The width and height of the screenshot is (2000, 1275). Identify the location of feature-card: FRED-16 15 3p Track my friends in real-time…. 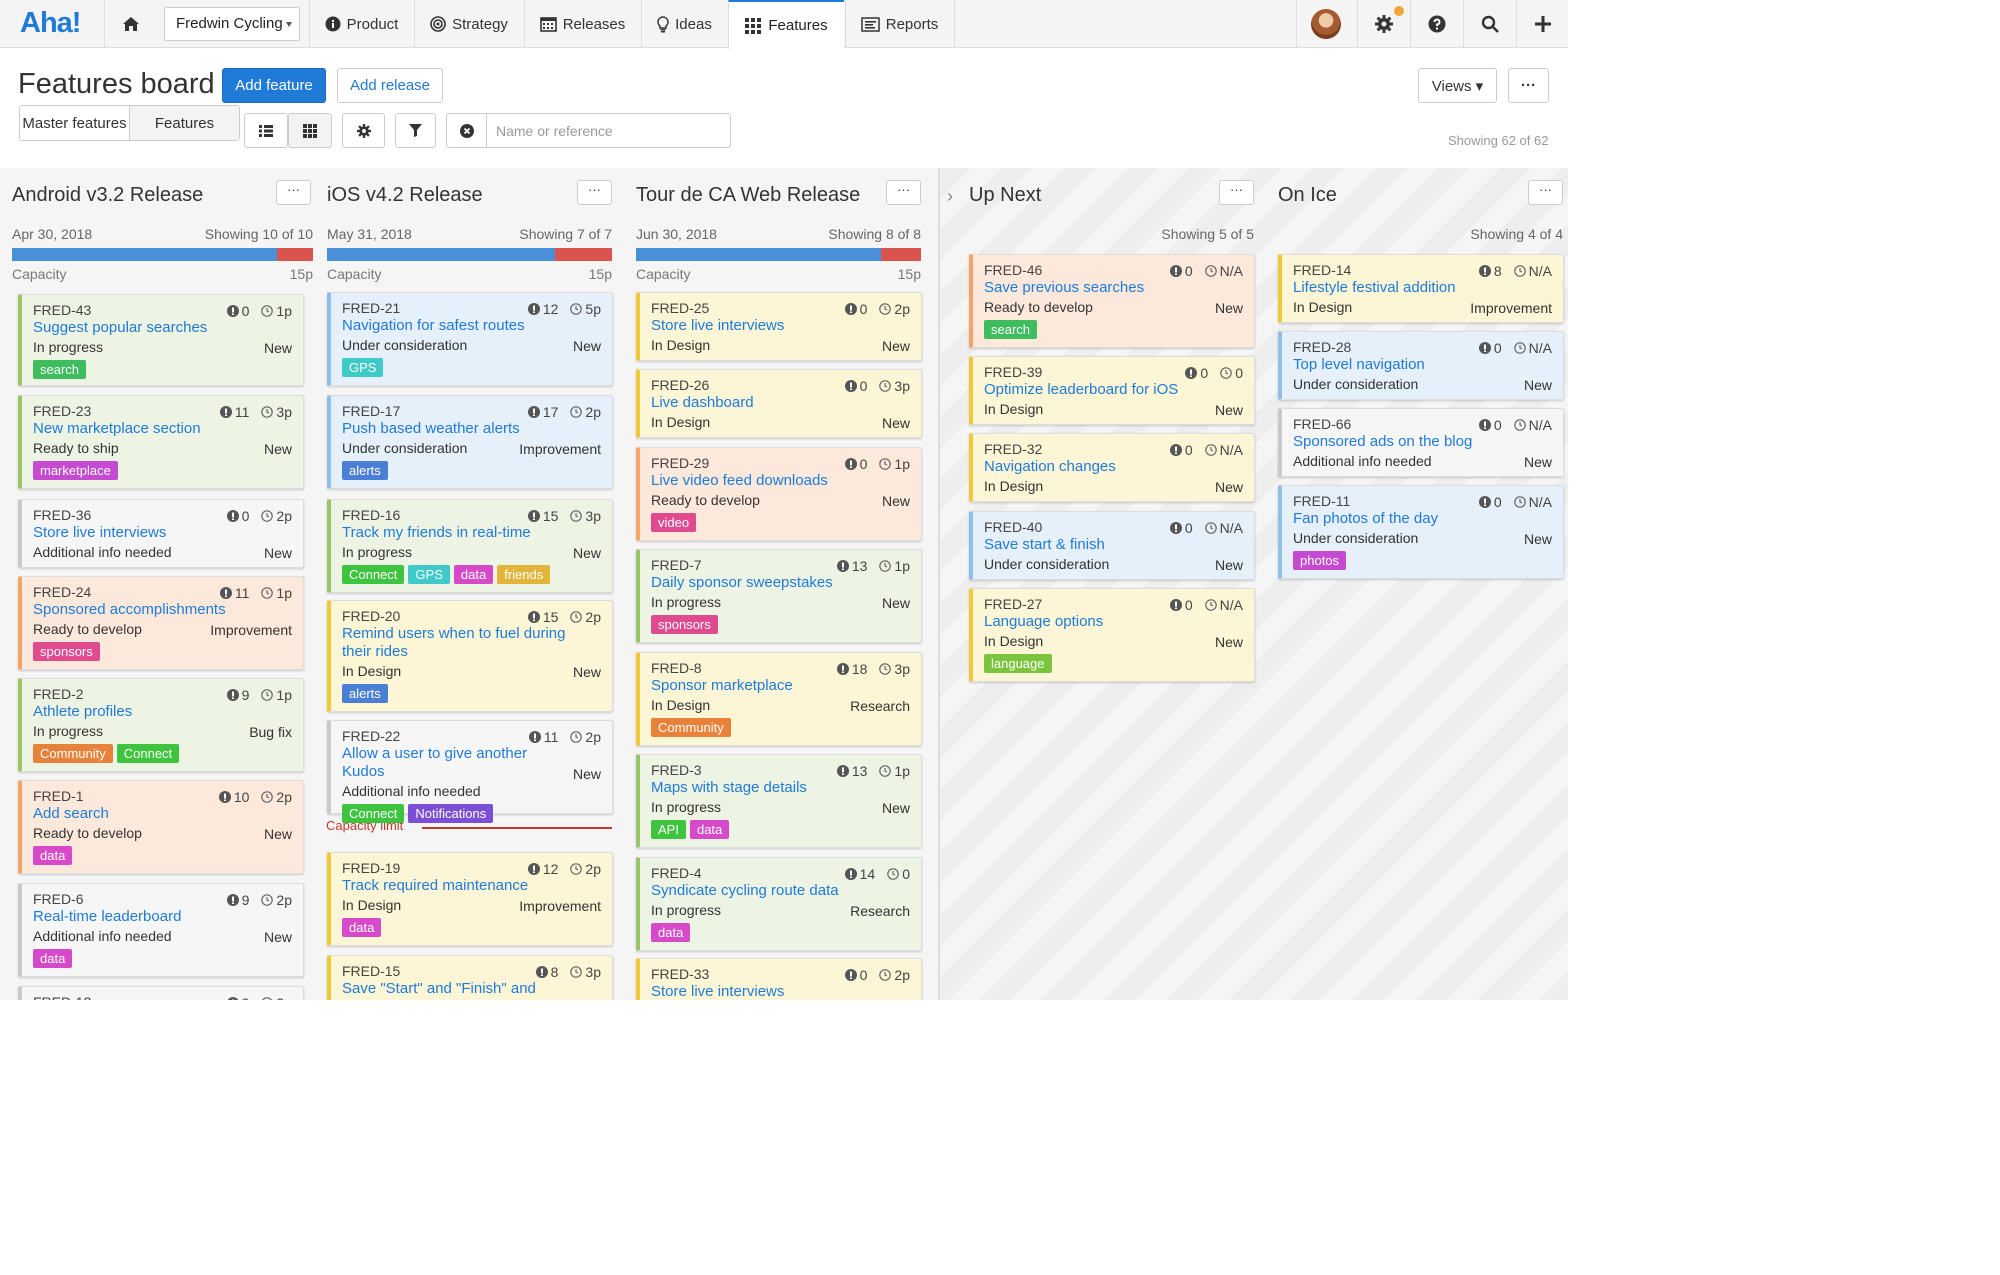
(470, 546).